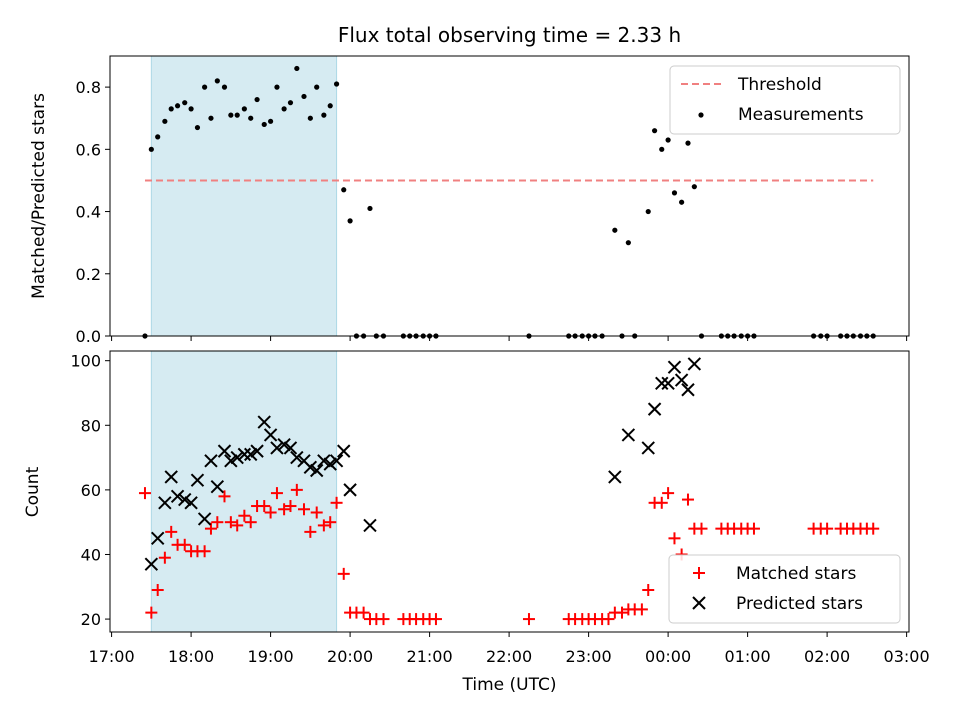  I want to click on top-legend: Threshold Measurements, so click(785, 100).